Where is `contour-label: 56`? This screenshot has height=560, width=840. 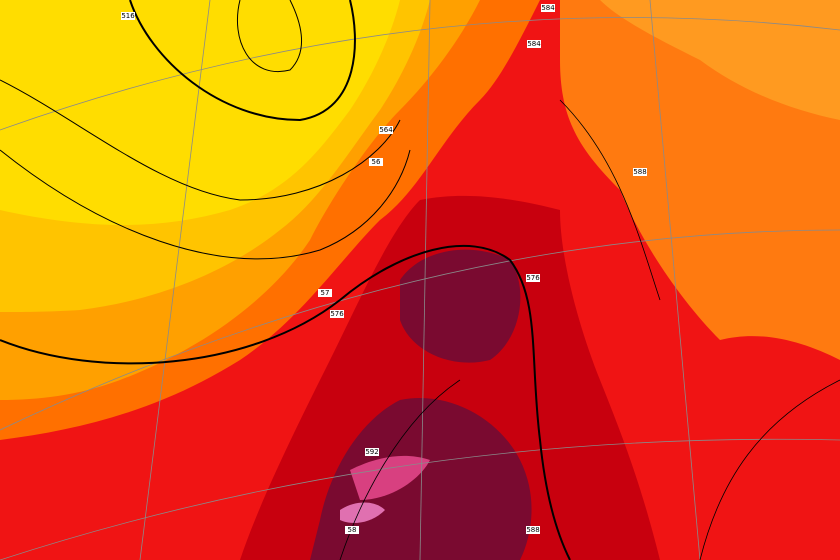
contour-label: 56 is located at coordinates (376, 162).